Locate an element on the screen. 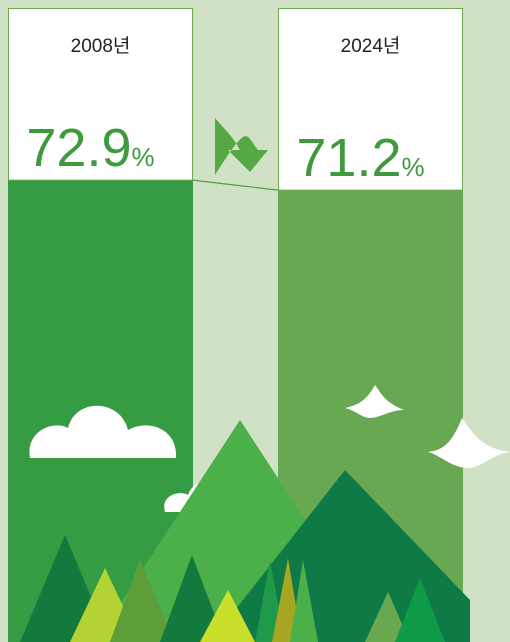 The width and height of the screenshot is (510, 642). value-label: 71.2% is located at coordinates (360, 158).